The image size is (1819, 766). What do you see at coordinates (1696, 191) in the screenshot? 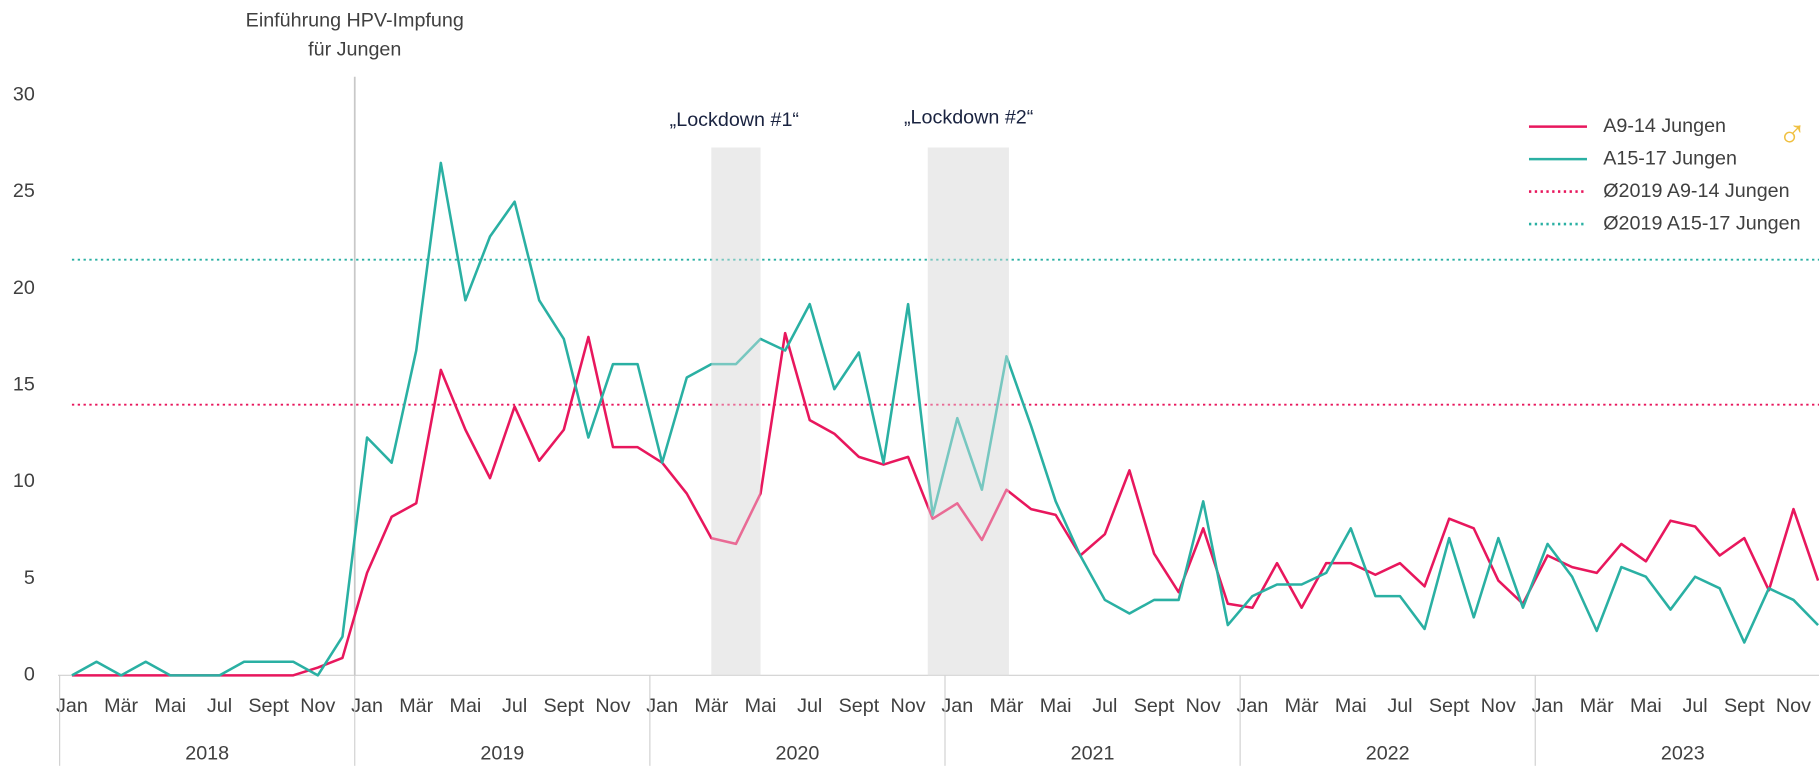
I see `legend-label: Ø2019 A9-14 Jungen` at bounding box center [1696, 191].